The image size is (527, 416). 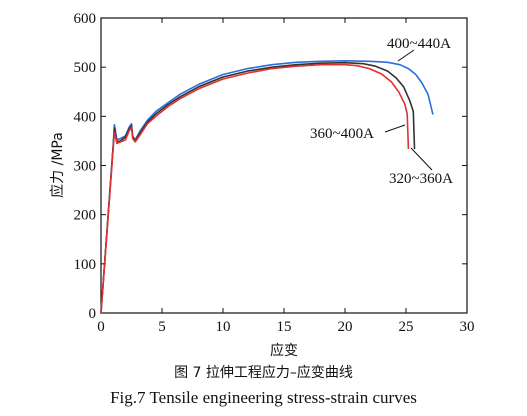 What do you see at coordinates (284, 327) in the screenshot?
I see `x-tick-label: 15` at bounding box center [284, 327].